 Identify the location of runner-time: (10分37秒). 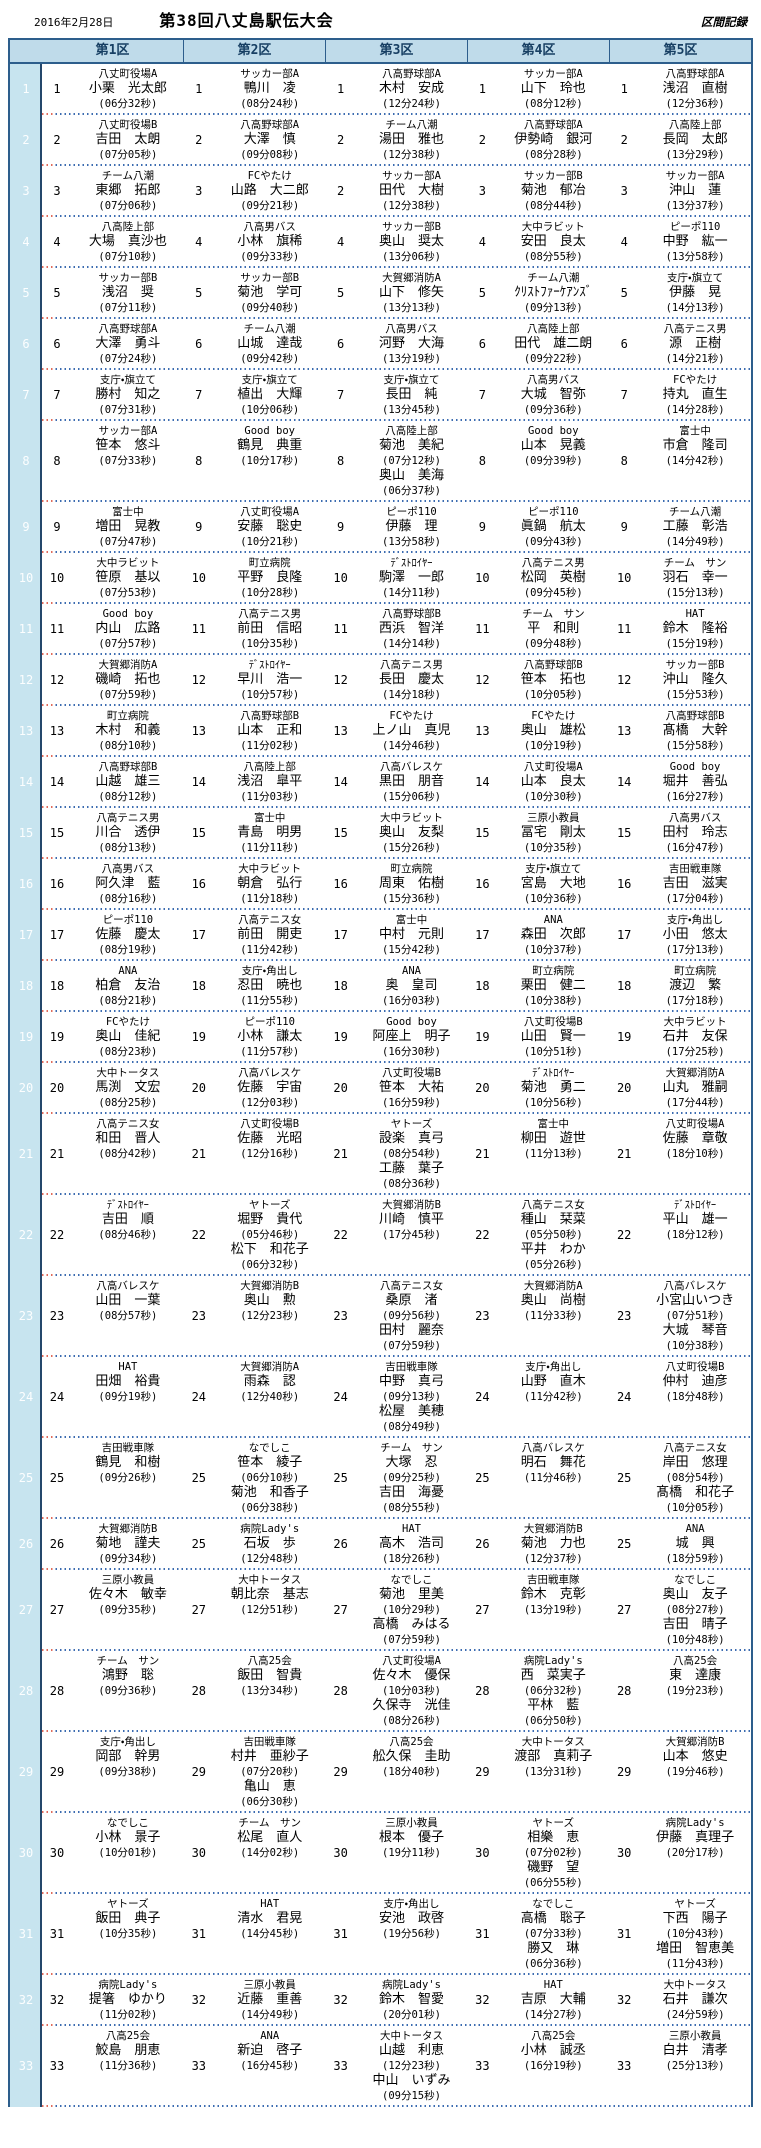
(553, 950).